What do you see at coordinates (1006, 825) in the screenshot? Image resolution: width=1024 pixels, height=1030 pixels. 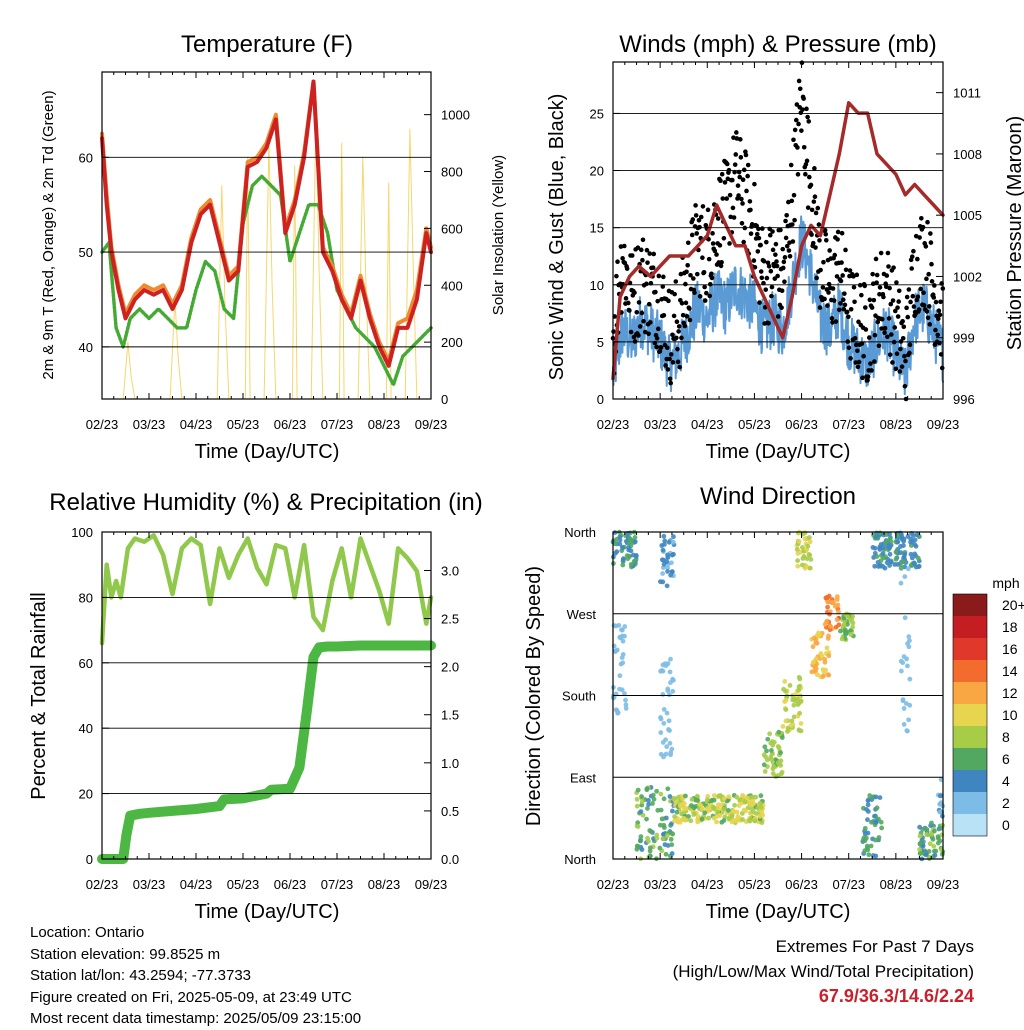 I see `colorbar-tick-label: 0` at bounding box center [1006, 825].